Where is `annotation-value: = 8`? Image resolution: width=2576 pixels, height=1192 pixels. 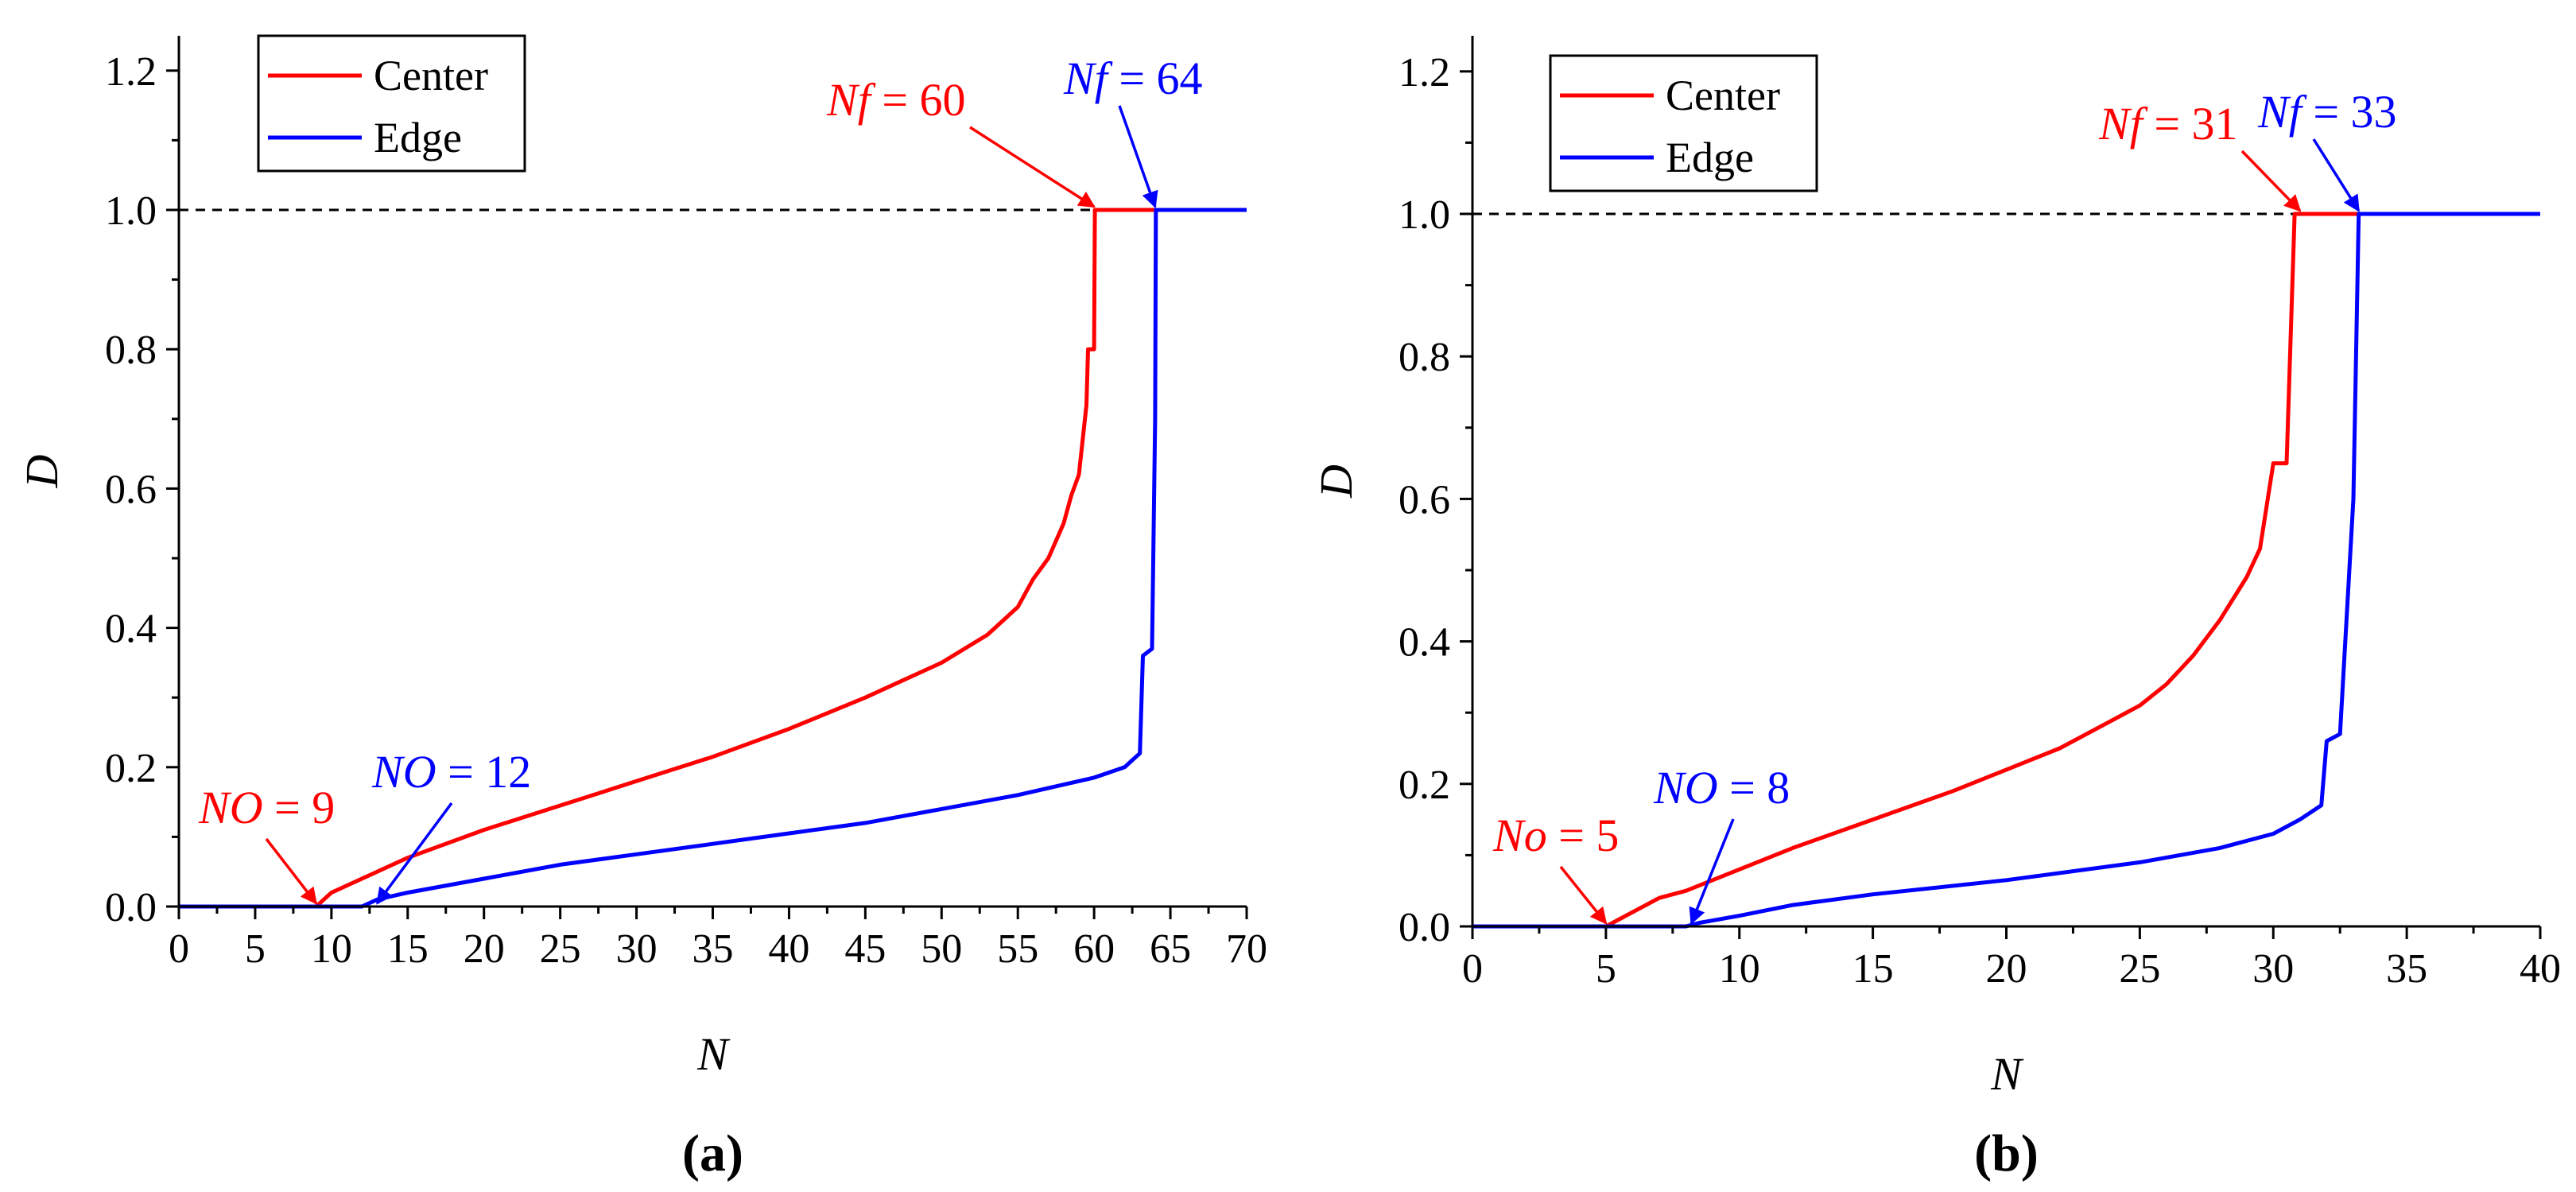 annotation-value: = 8 is located at coordinates (1754, 787).